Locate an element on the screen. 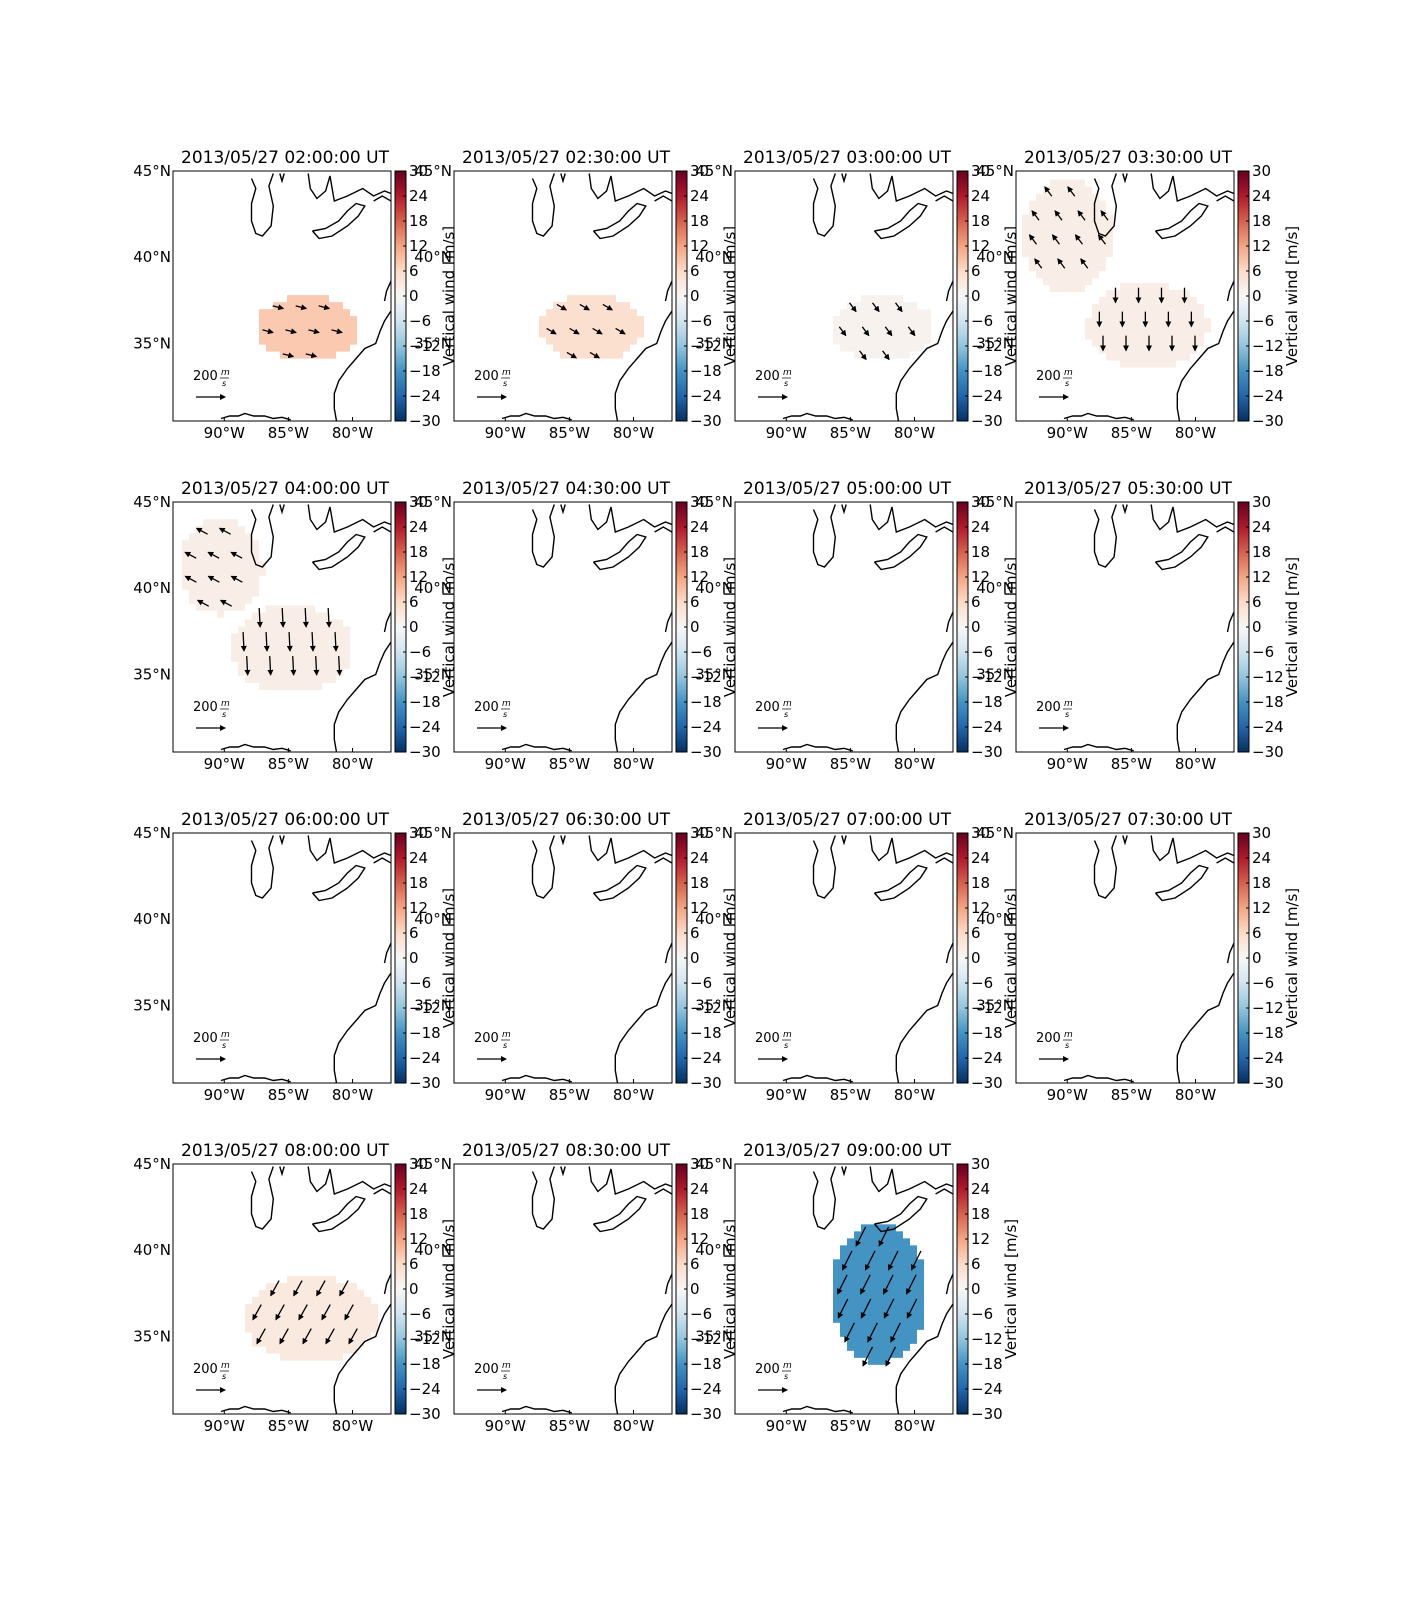 This screenshot has height=1610, width=1410. colorbar-label: Vertical wind [m/s] is located at coordinates (1292, 958).